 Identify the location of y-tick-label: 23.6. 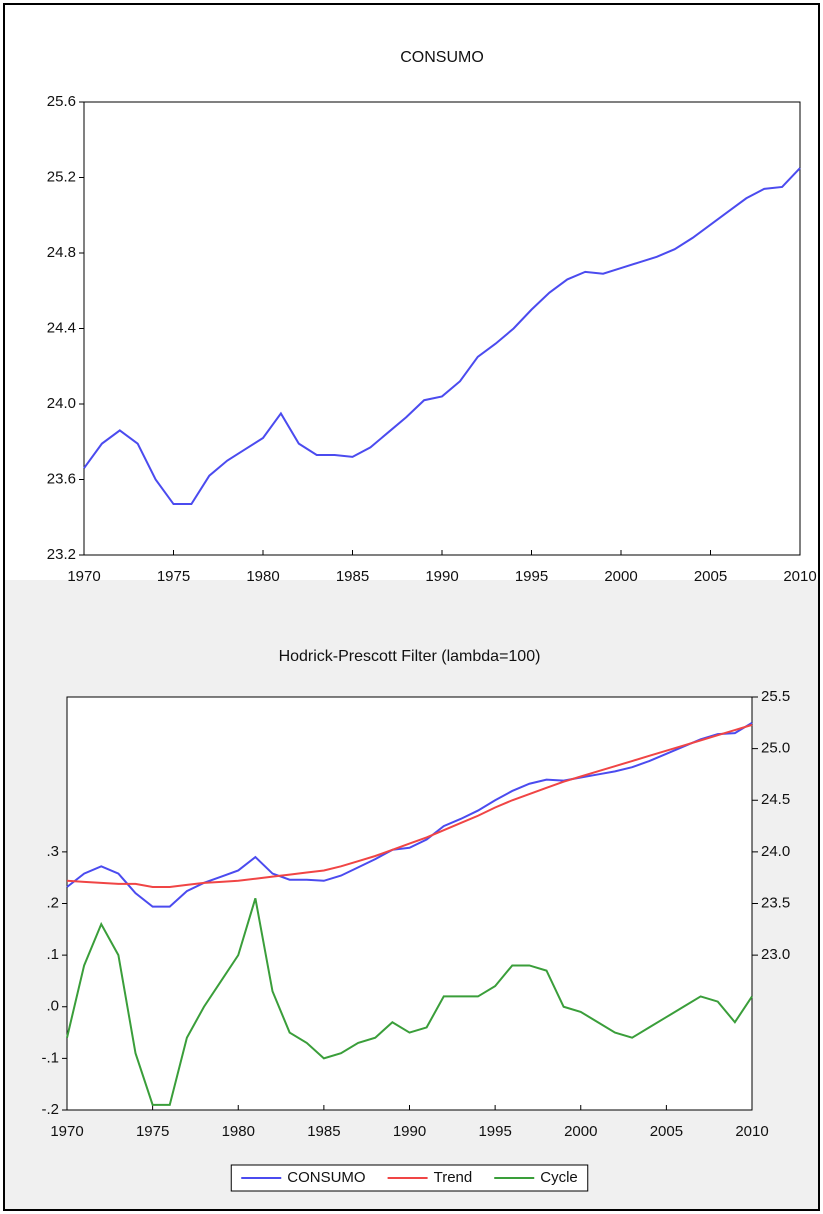
(61, 478).